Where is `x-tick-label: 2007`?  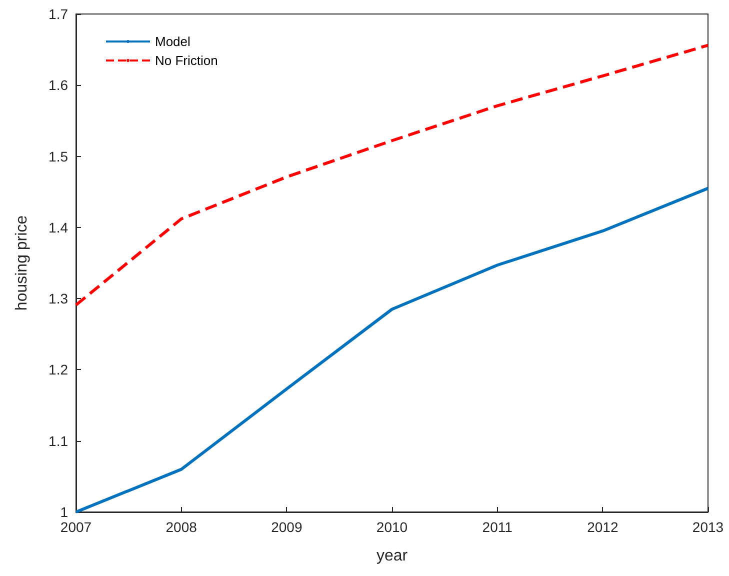 x-tick-label: 2007 is located at coordinates (76, 527).